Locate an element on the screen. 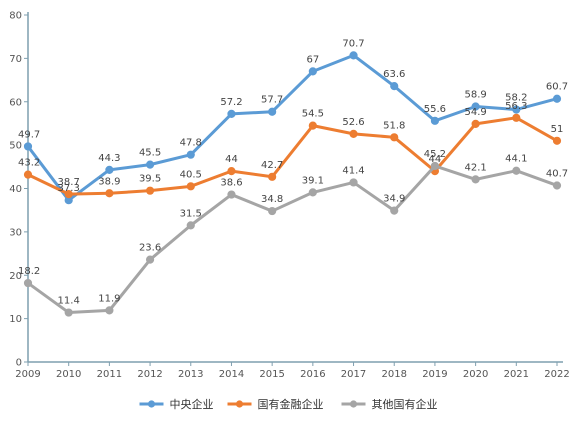 The height and width of the screenshot is (421, 581). y-tick-label: 60 is located at coordinates (15, 102).